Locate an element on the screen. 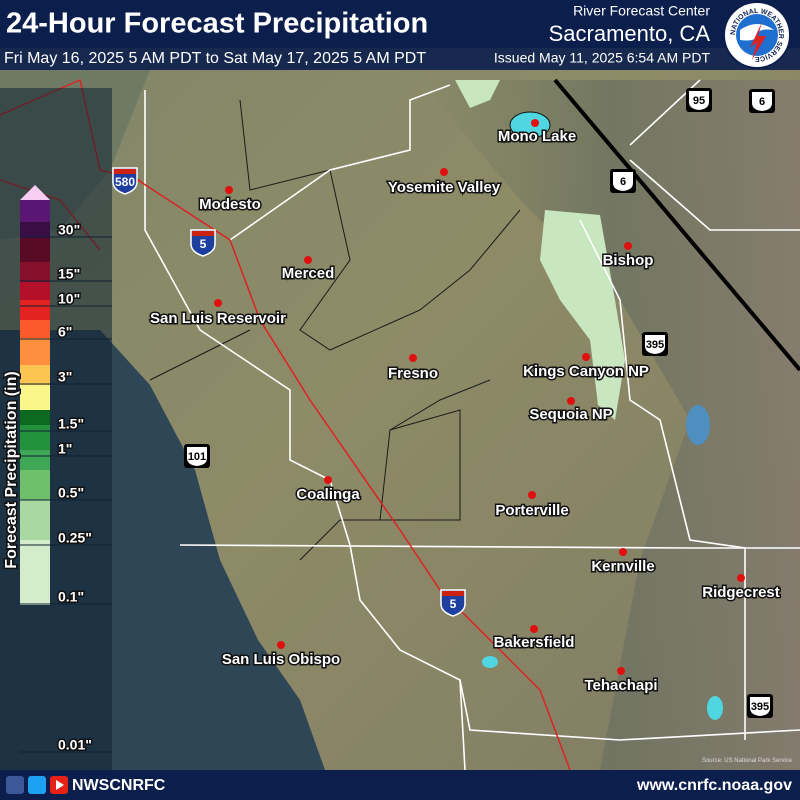  city-label: San Luis Reservoir is located at coordinates (218, 318).